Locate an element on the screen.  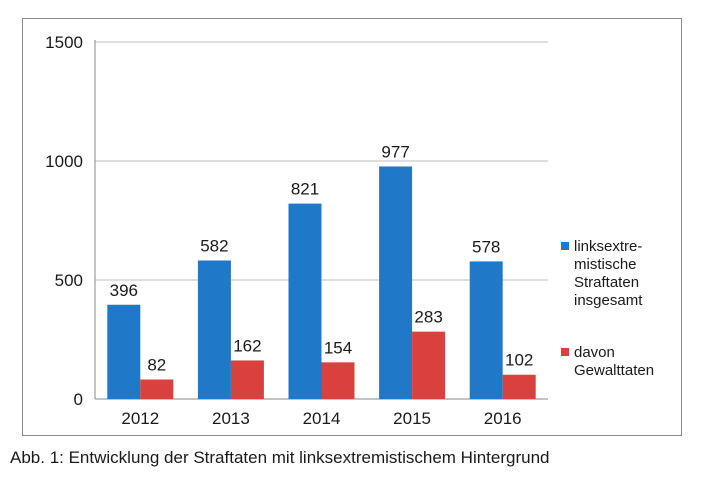
data-label: 396 is located at coordinates (124, 290).